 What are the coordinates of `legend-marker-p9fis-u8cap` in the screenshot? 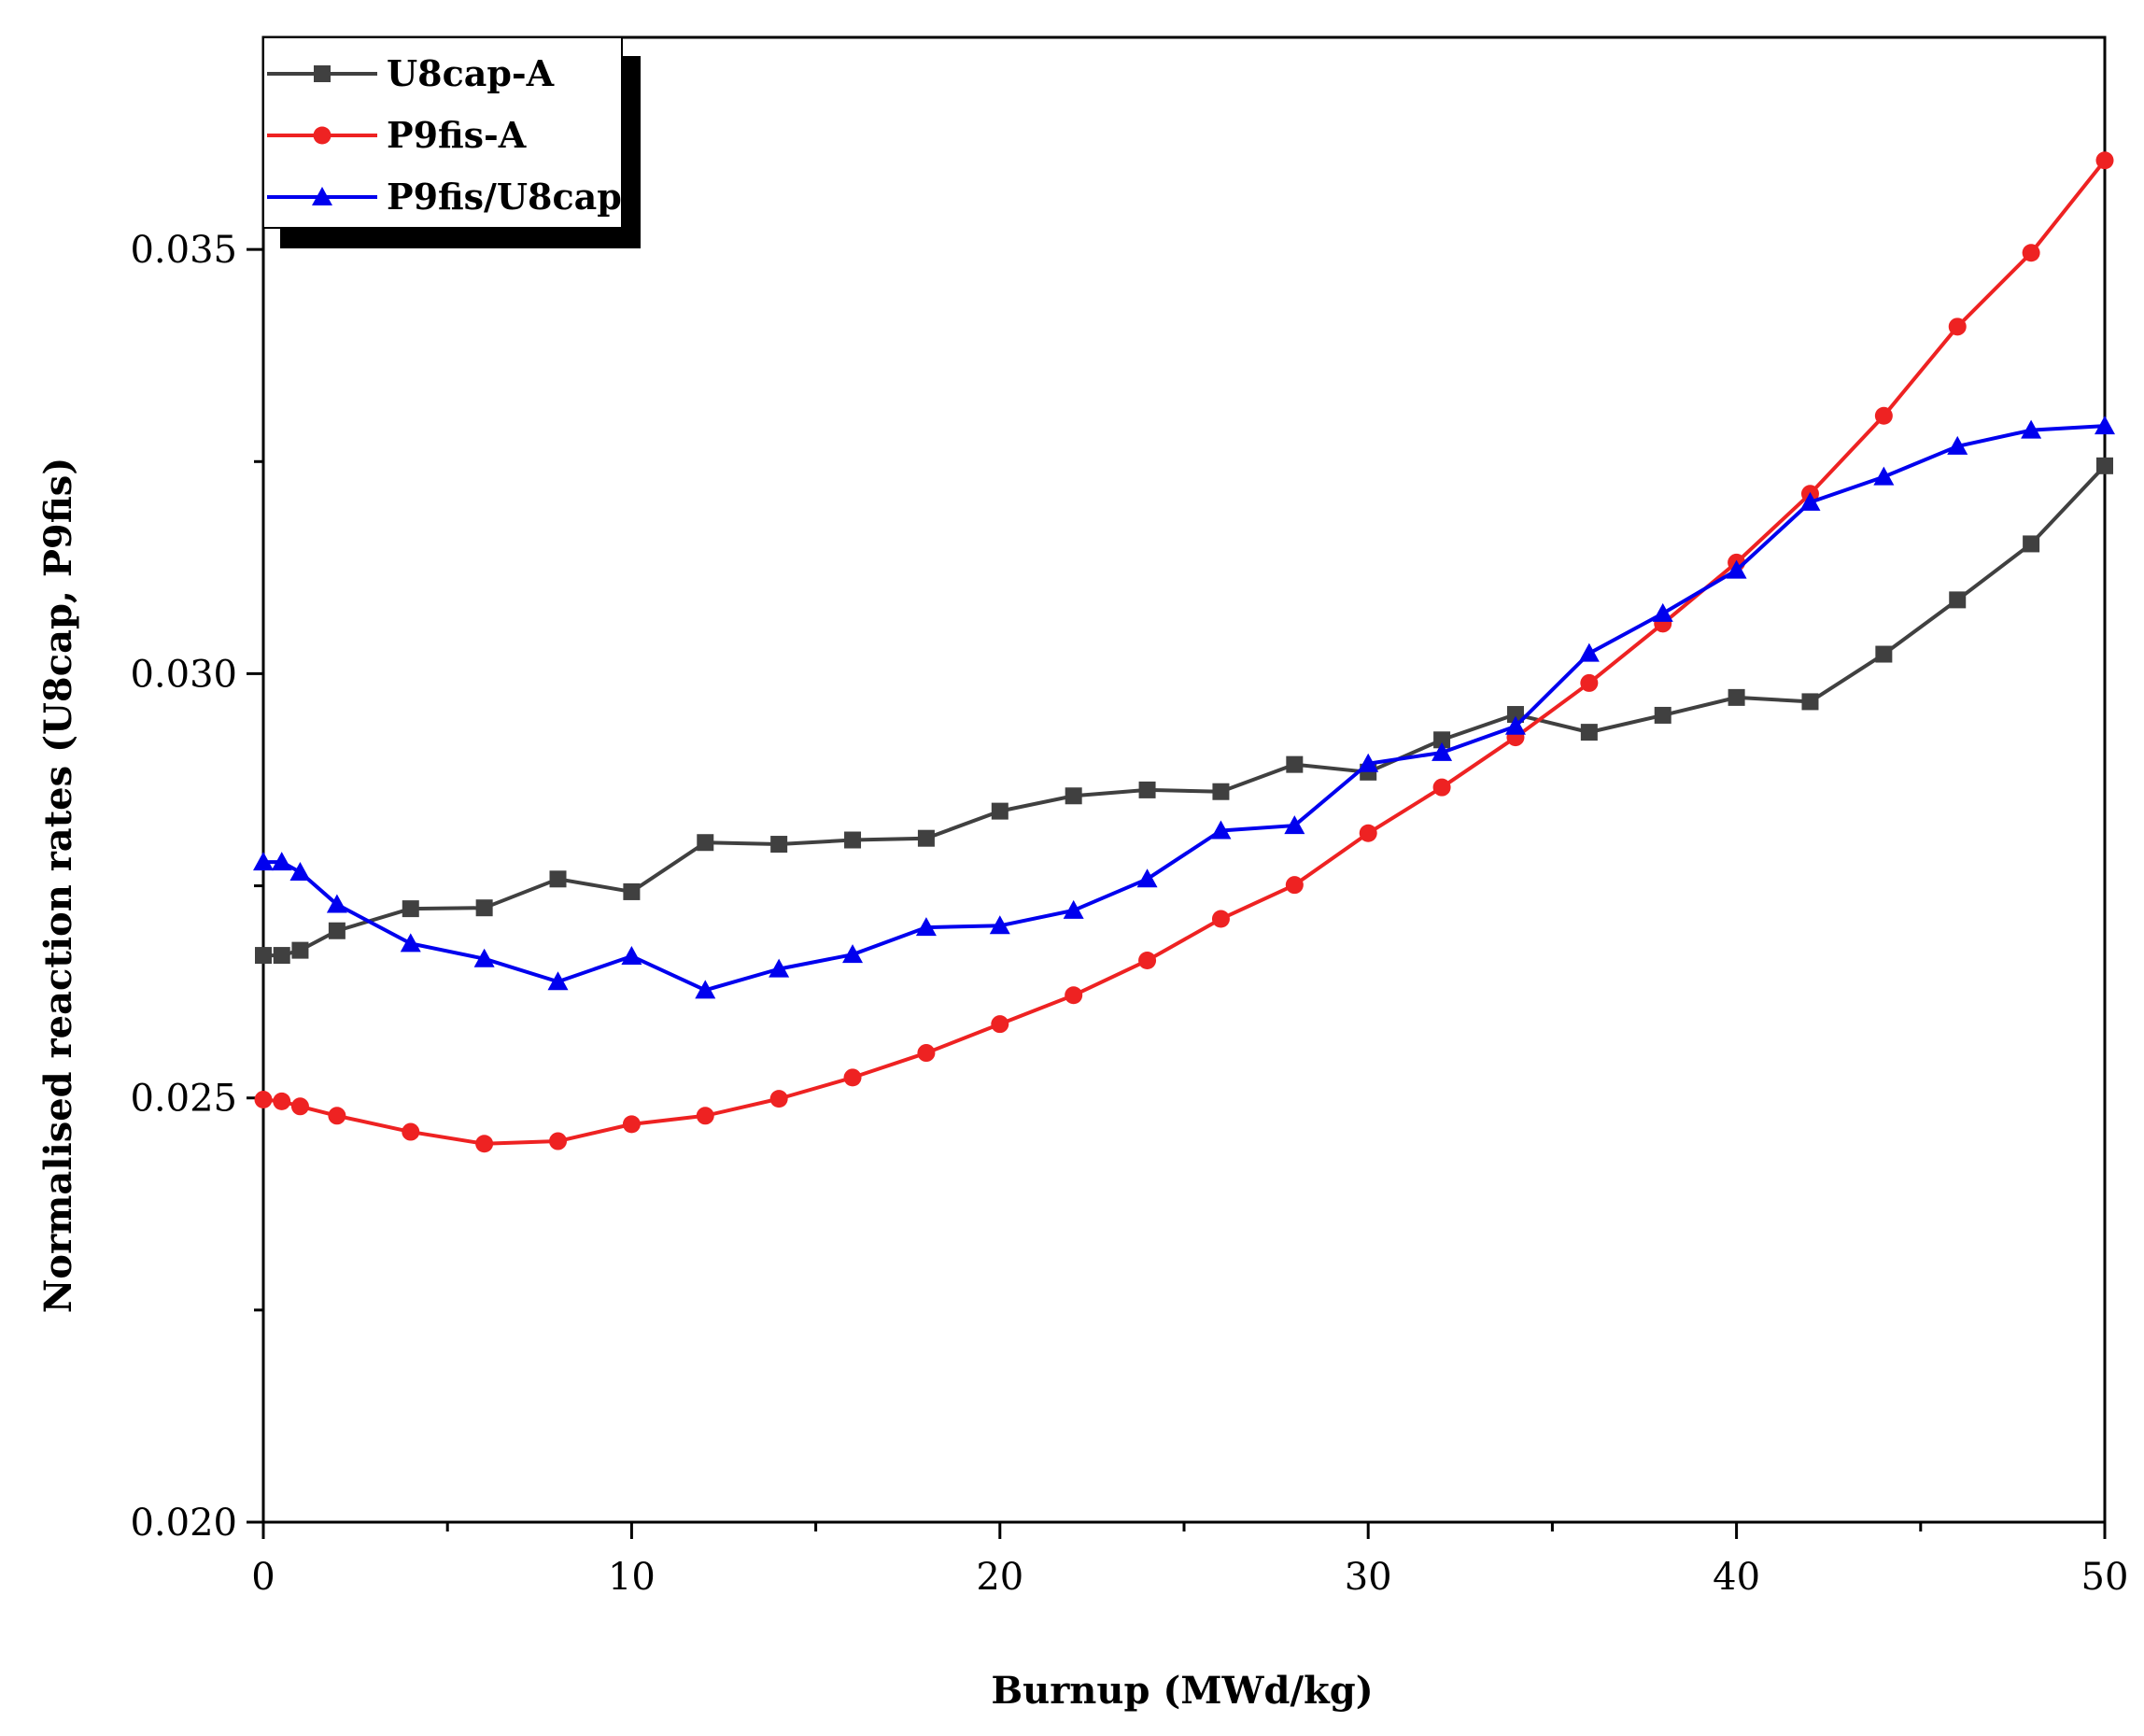 It's located at (322, 196).